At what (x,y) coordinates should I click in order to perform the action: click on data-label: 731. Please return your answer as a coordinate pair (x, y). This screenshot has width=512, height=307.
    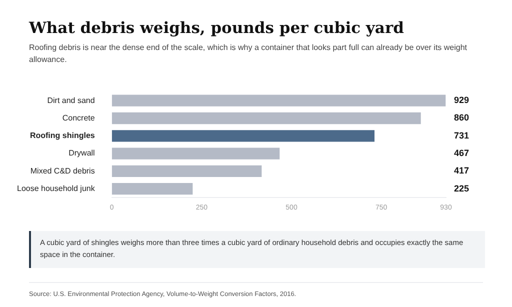
    Looking at the image, I should click on (462, 135).